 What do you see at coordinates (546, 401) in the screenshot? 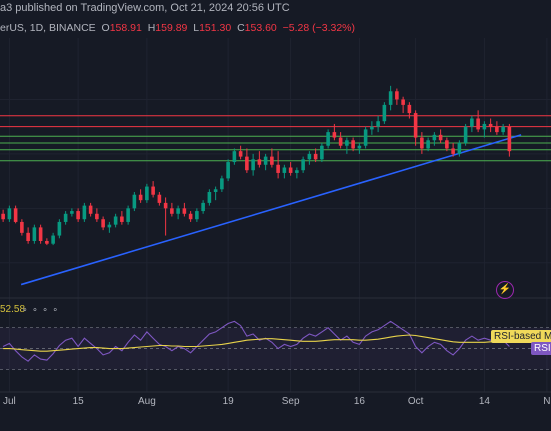
I see `x-tick-8: N` at bounding box center [546, 401].